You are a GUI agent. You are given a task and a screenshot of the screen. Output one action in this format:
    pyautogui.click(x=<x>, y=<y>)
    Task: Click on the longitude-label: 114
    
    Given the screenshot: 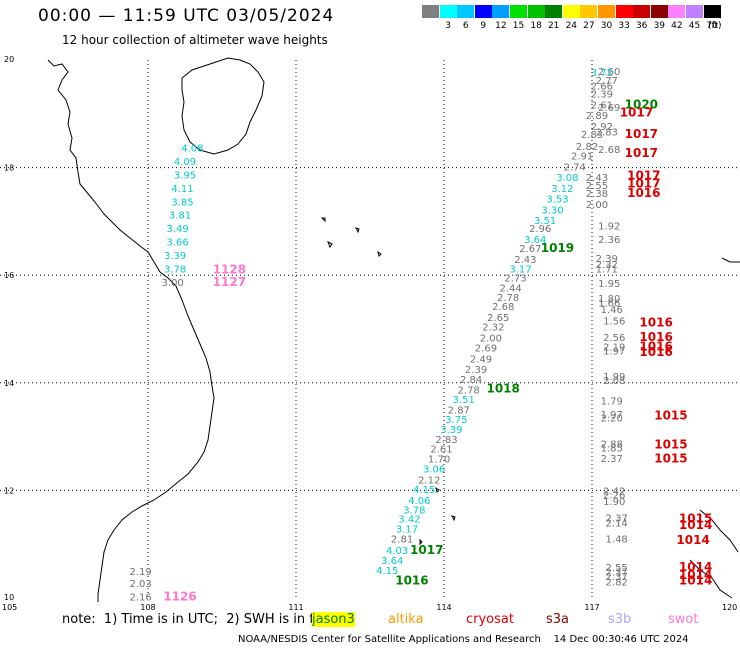 What is the action you would take?
    pyautogui.click(x=443, y=607)
    